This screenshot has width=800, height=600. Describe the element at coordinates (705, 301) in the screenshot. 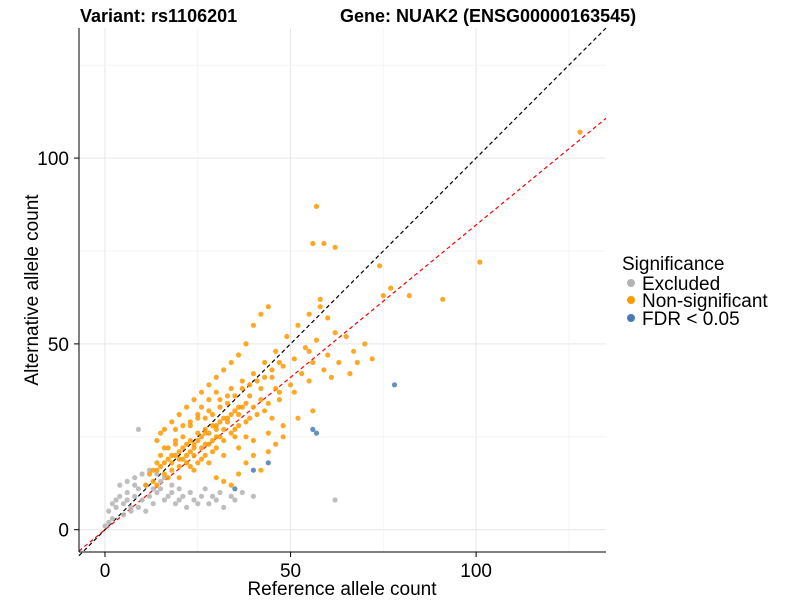

I see `legend-label-non-significant: Non-significant` at that location.